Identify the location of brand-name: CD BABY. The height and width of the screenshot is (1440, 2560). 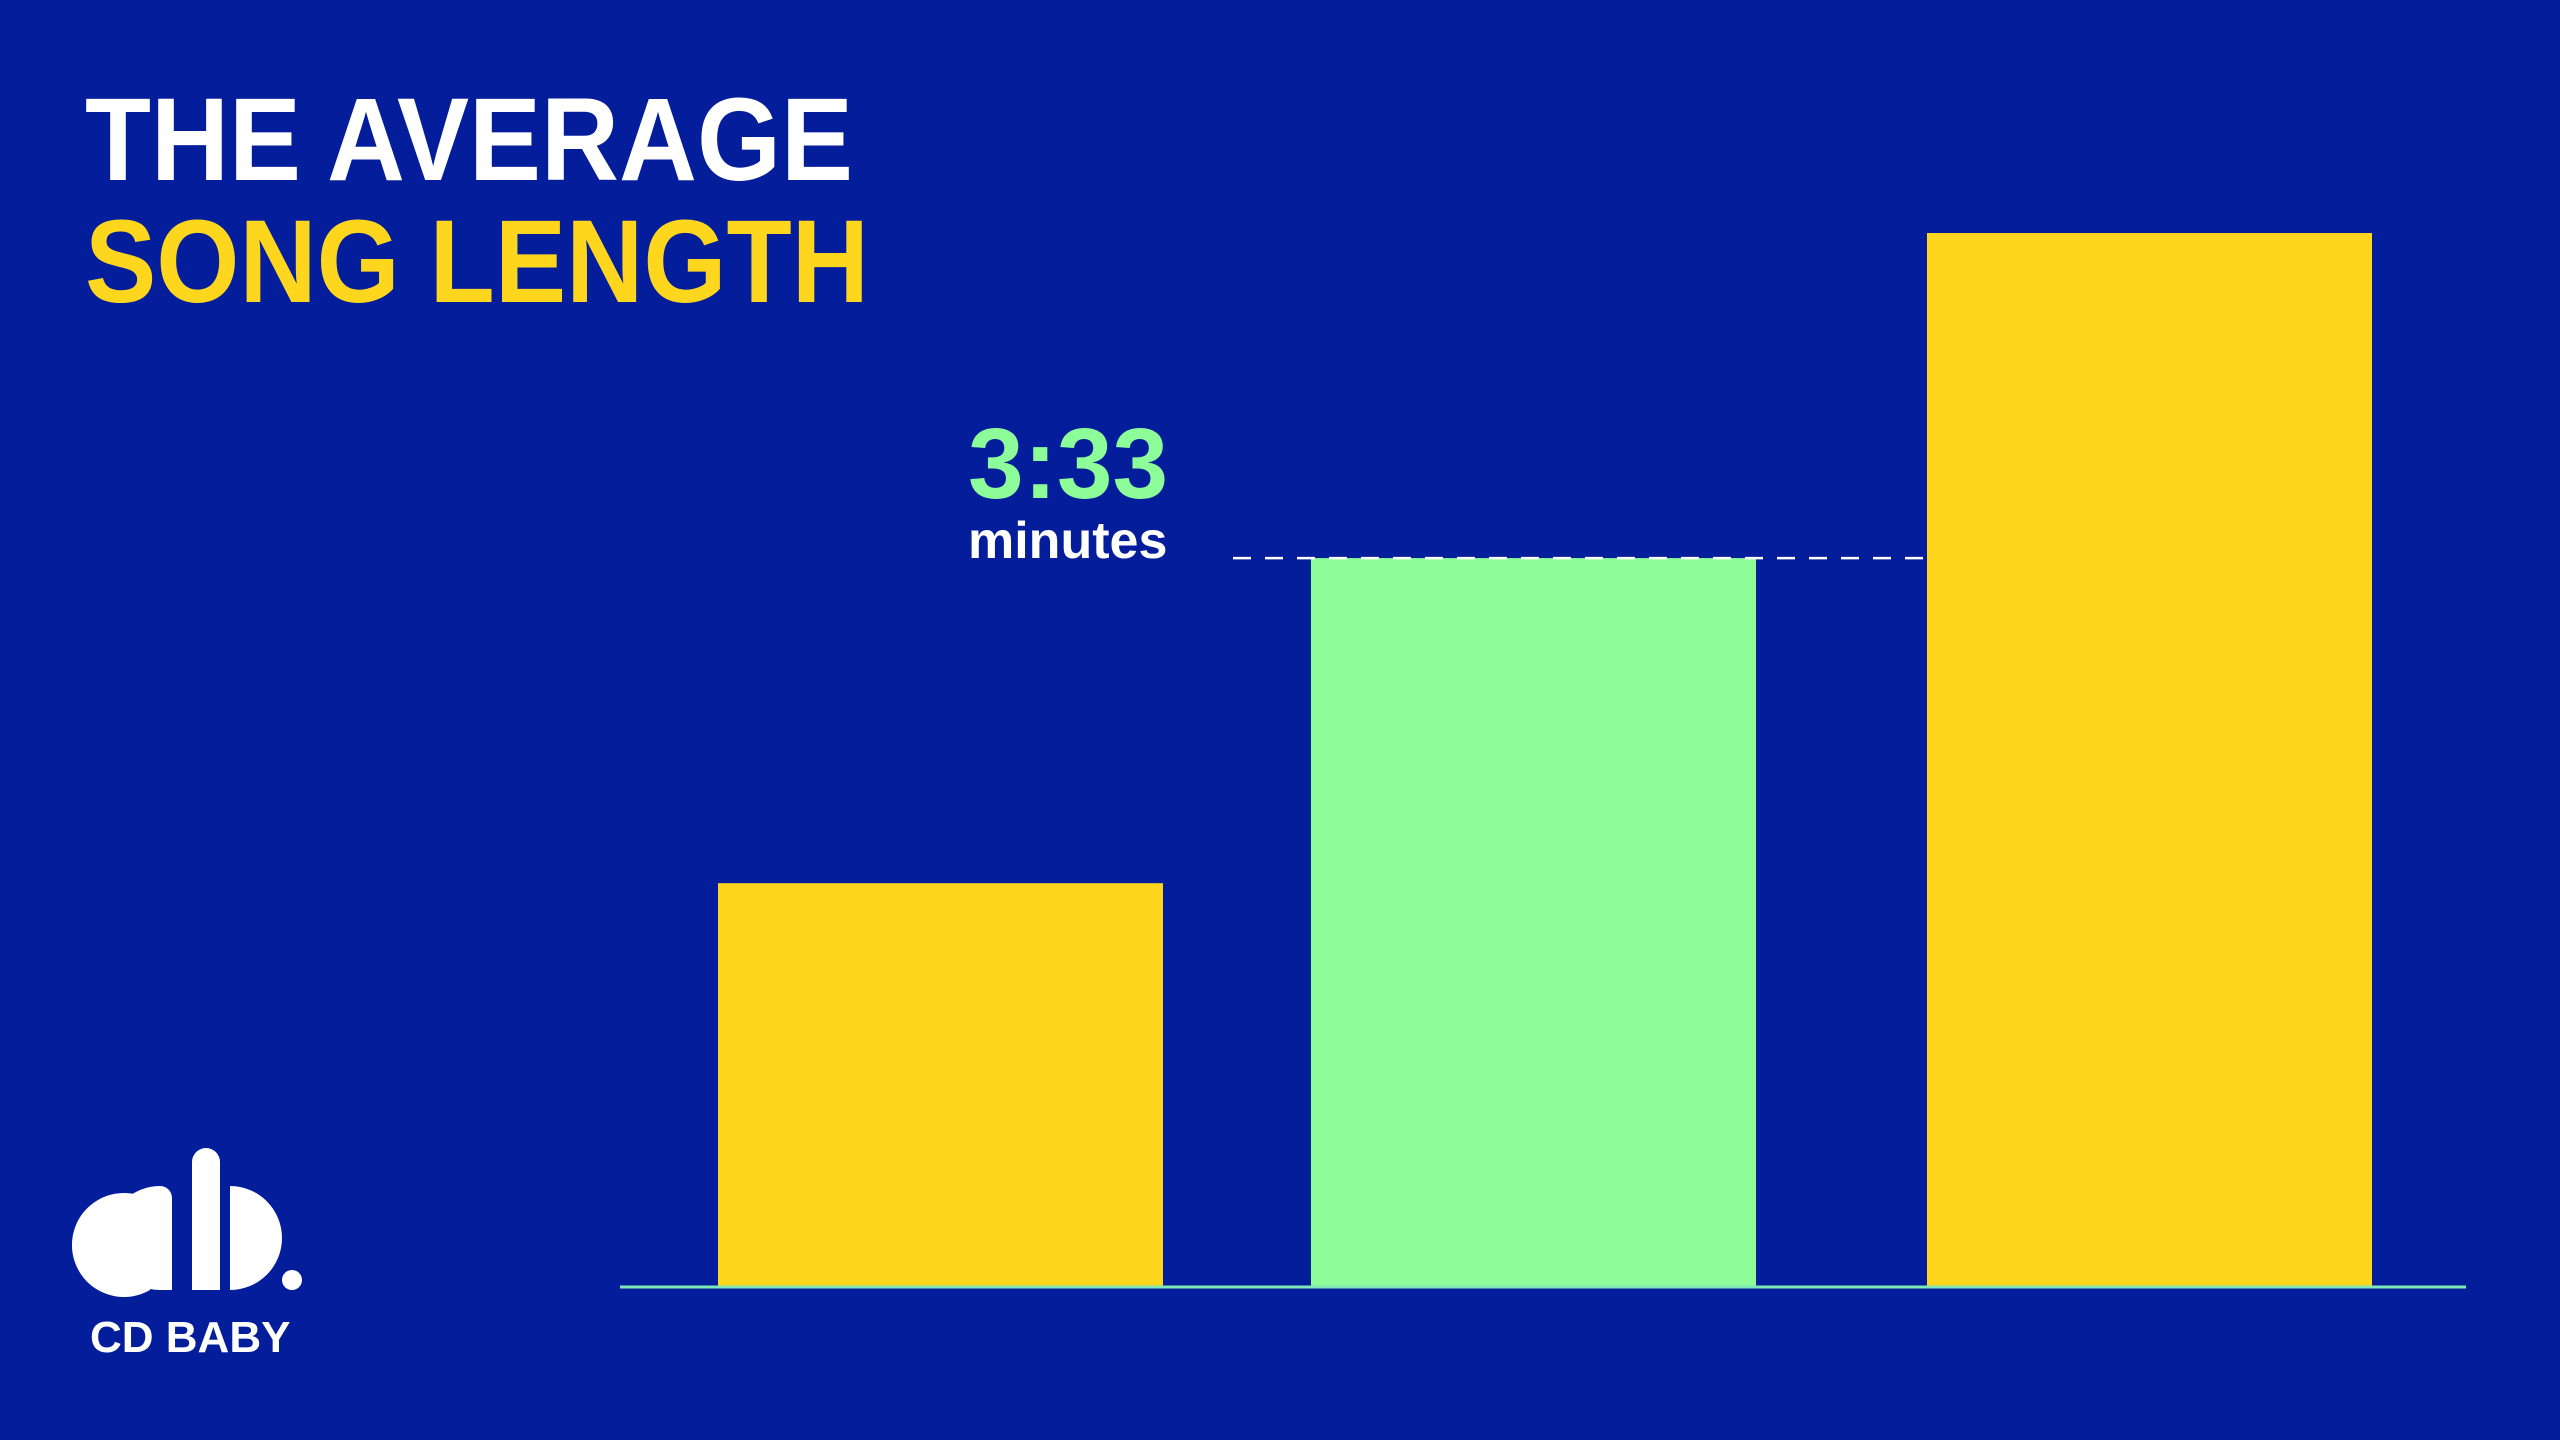
(190, 1337).